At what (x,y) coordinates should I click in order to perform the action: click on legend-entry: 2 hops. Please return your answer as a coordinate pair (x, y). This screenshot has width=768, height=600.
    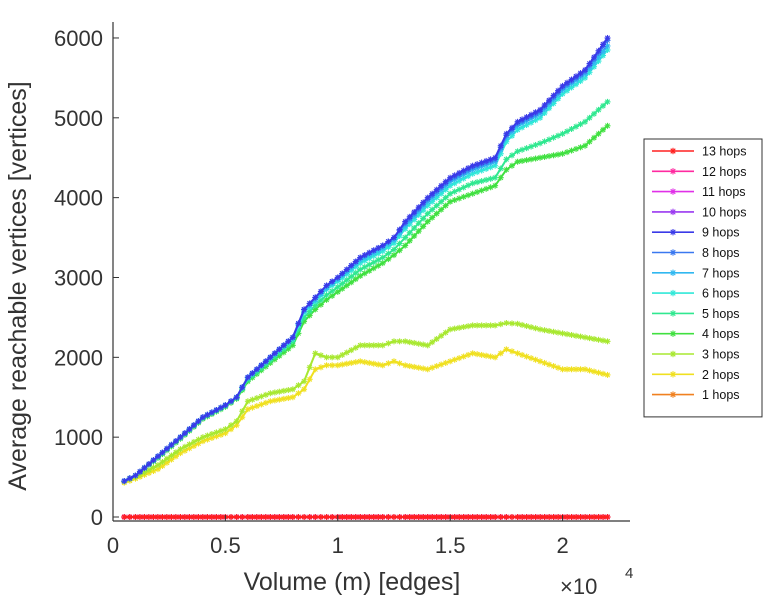
    Looking at the image, I should click on (696, 375).